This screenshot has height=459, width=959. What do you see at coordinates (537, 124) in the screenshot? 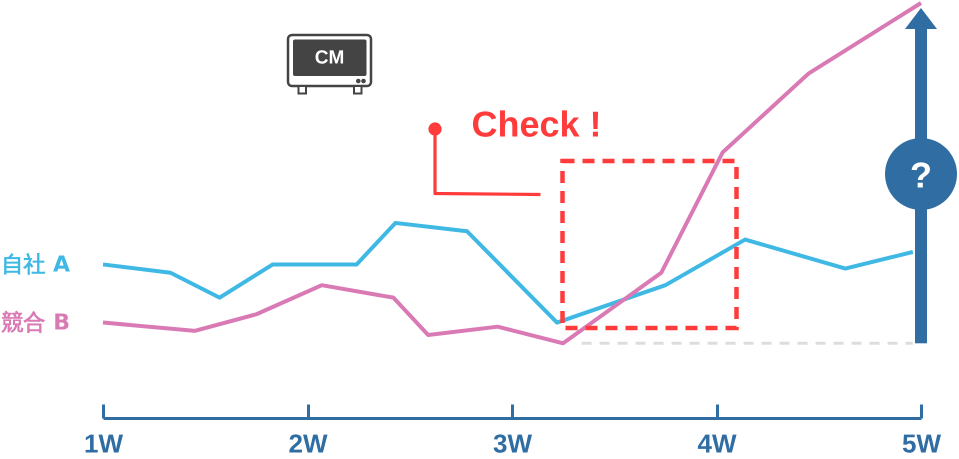
I see `annotation: Check !` at bounding box center [537, 124].